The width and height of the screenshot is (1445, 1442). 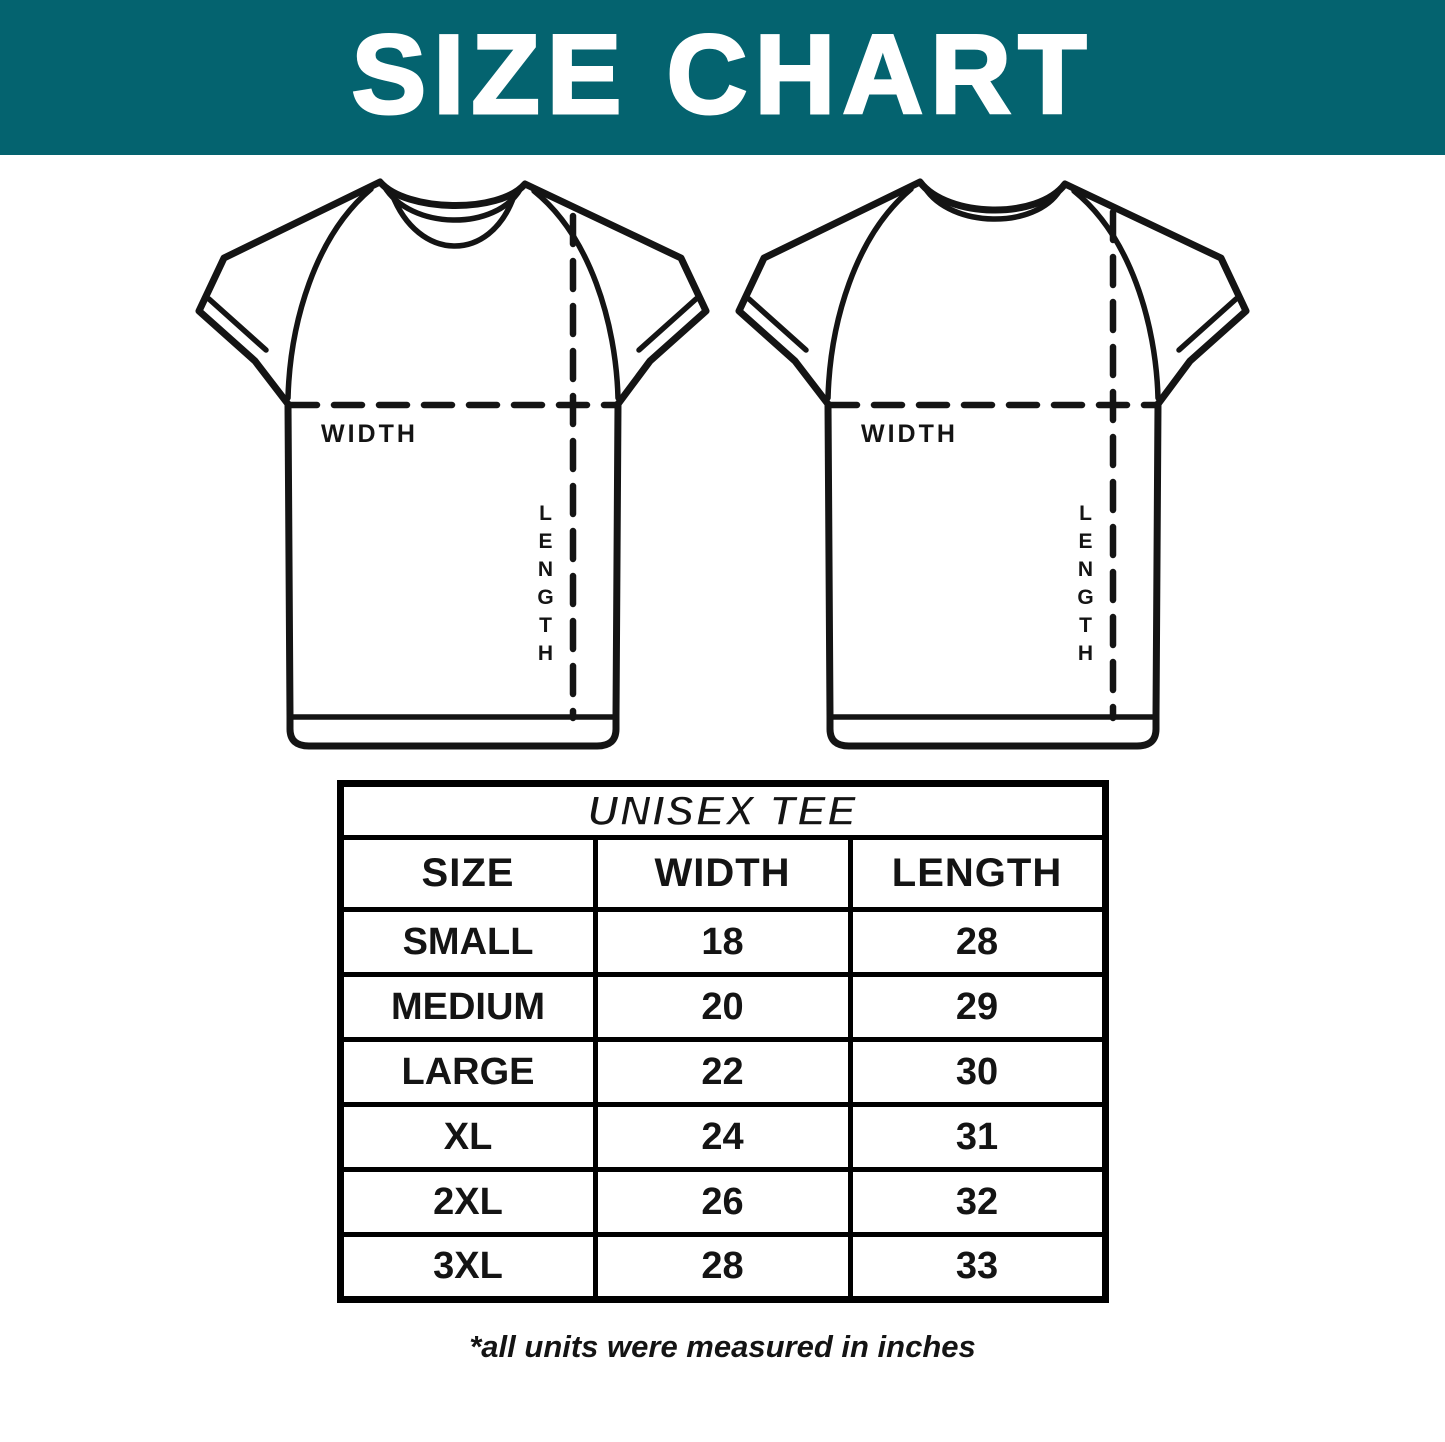 I want to click on size-cell: 3XL, so click(x=467, y=1267).